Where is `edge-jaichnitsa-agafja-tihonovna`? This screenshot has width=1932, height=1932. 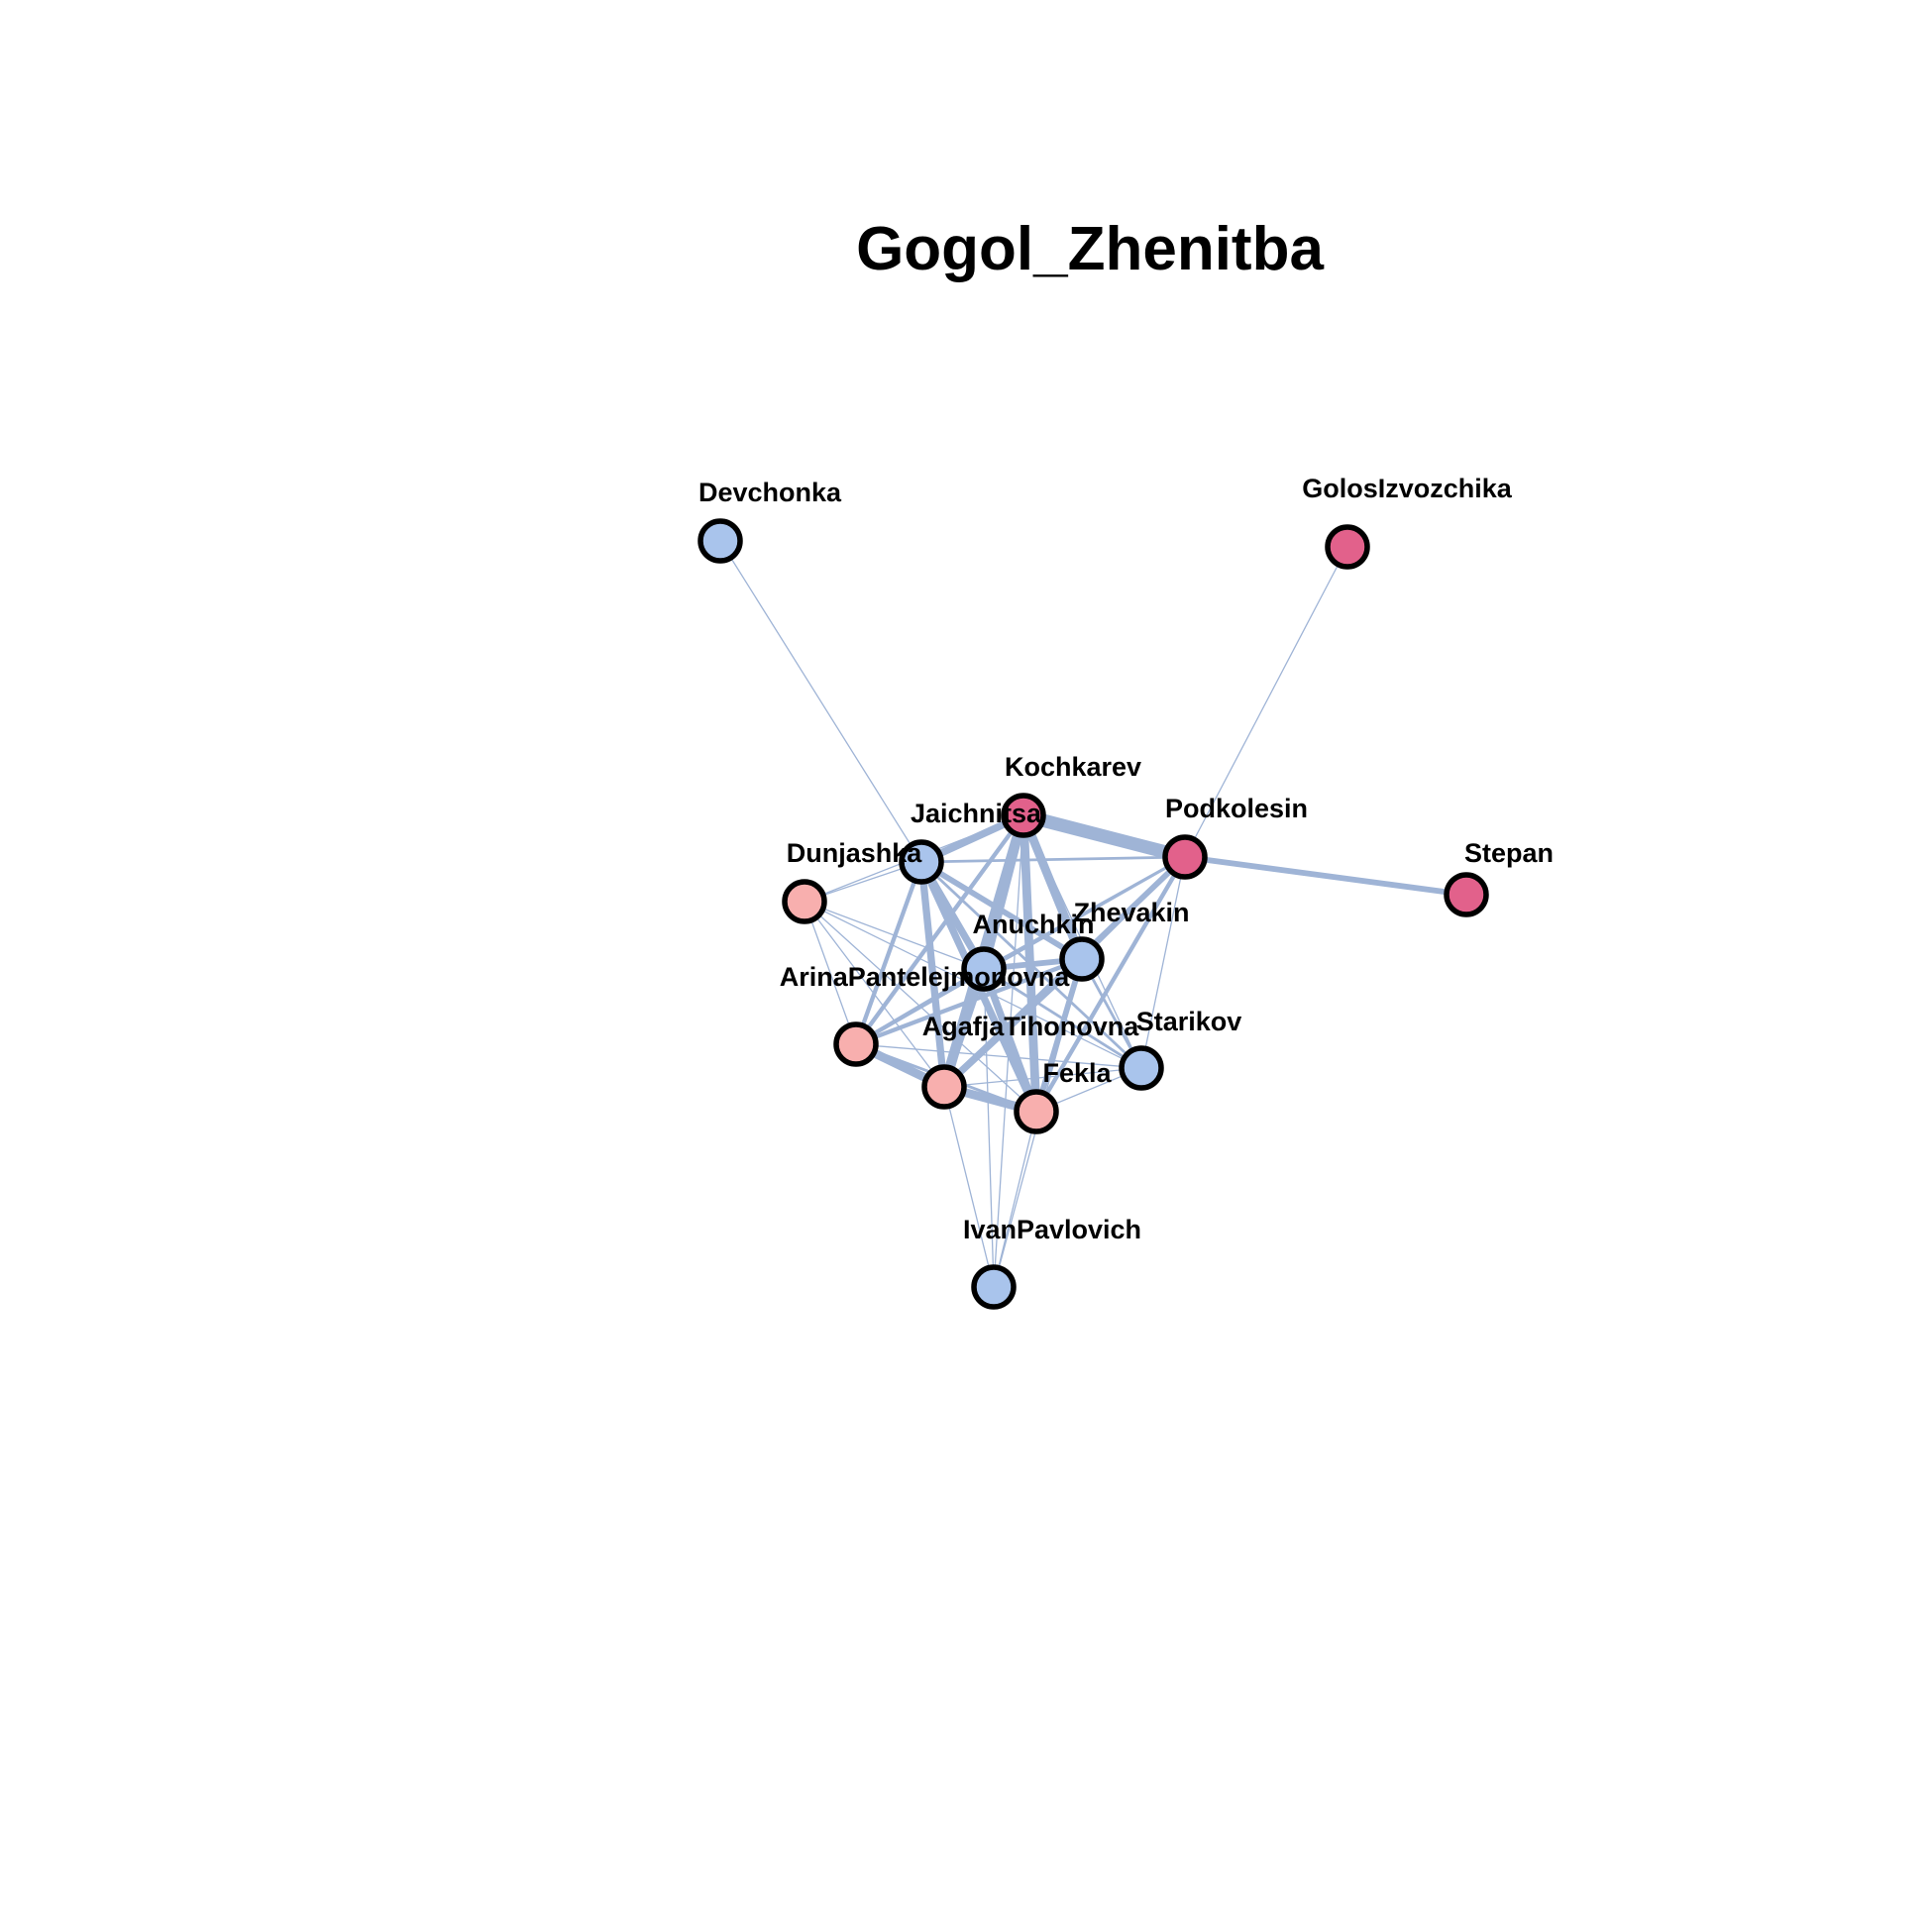 edge-jaichnitsa-agafja-tihonovna is located at coordinates (932, 975).